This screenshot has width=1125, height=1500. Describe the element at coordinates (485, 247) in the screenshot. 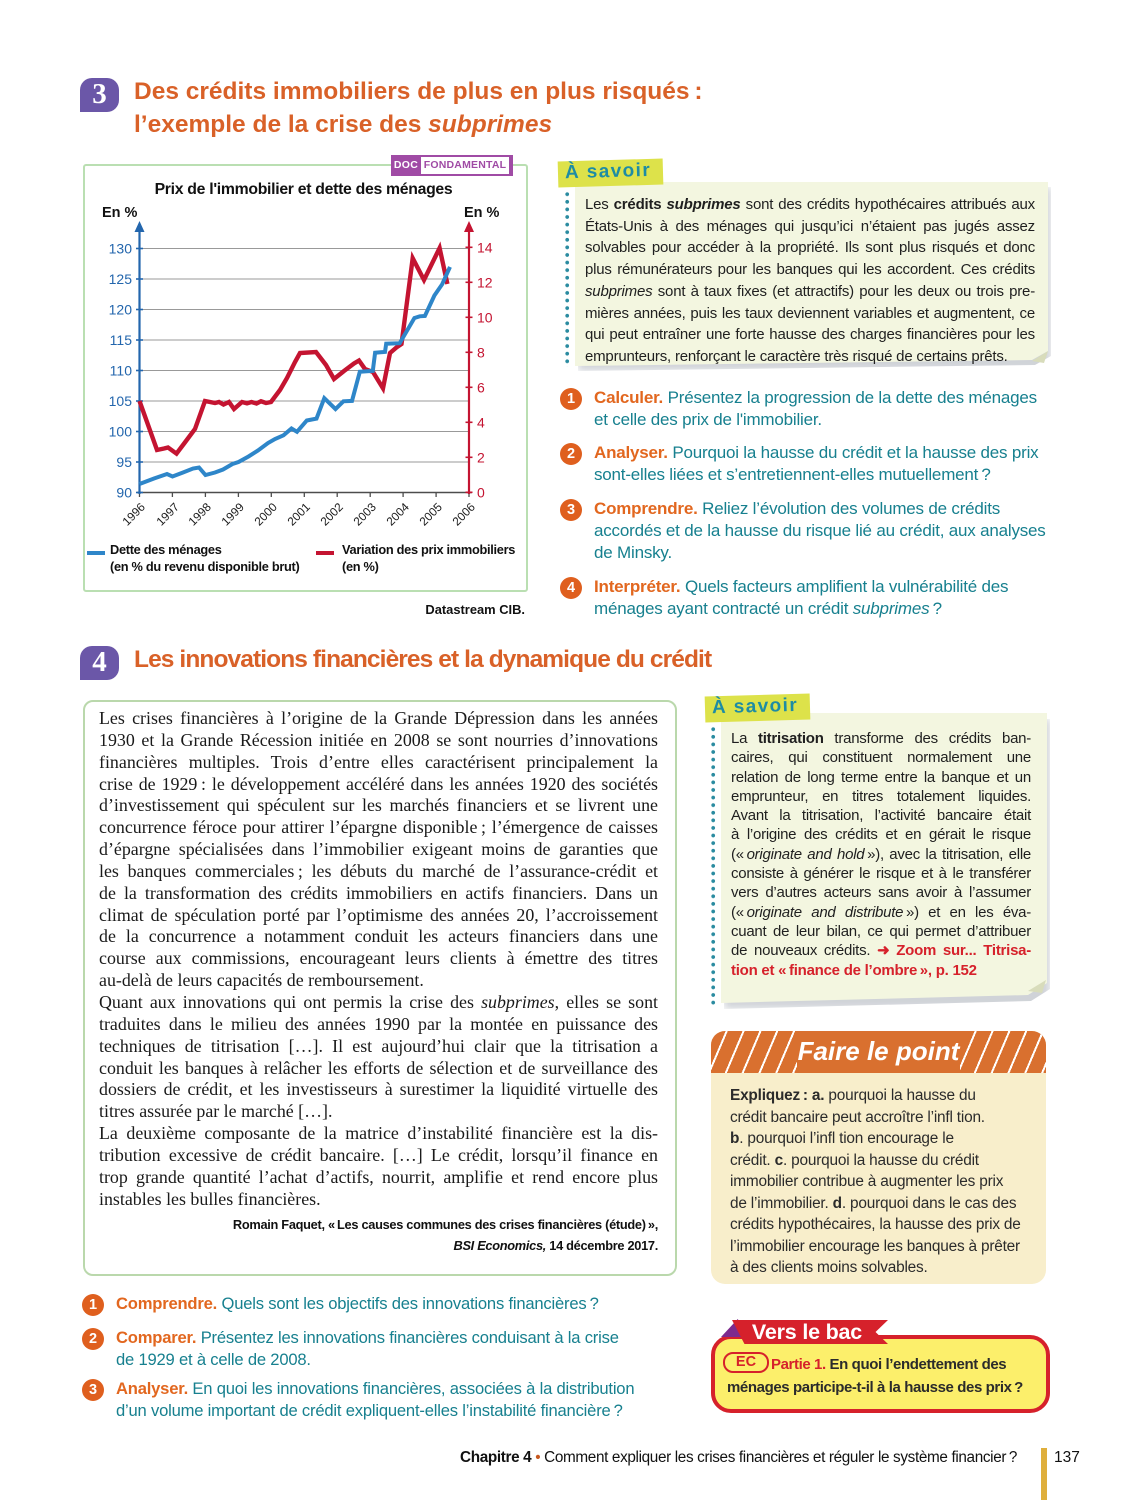

I see `svg-text: 14` at that location.